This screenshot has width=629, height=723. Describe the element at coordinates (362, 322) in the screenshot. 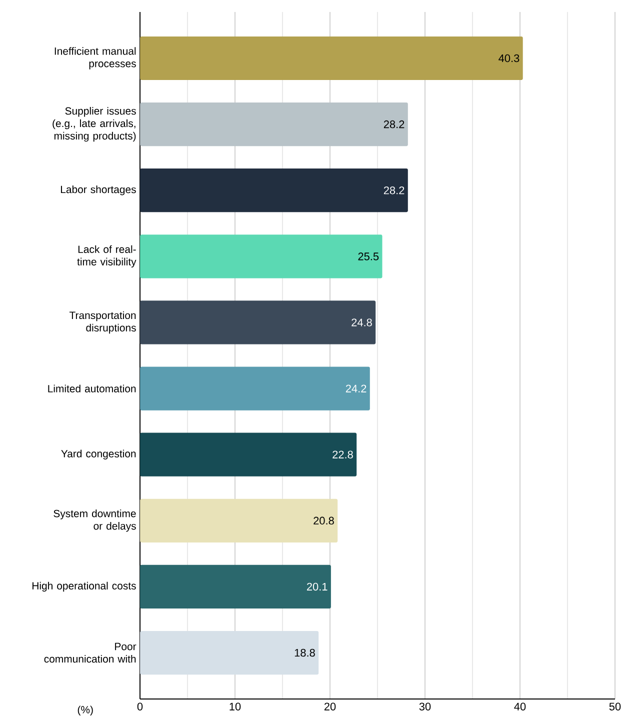

I see `data-label: 24.8` at that location.